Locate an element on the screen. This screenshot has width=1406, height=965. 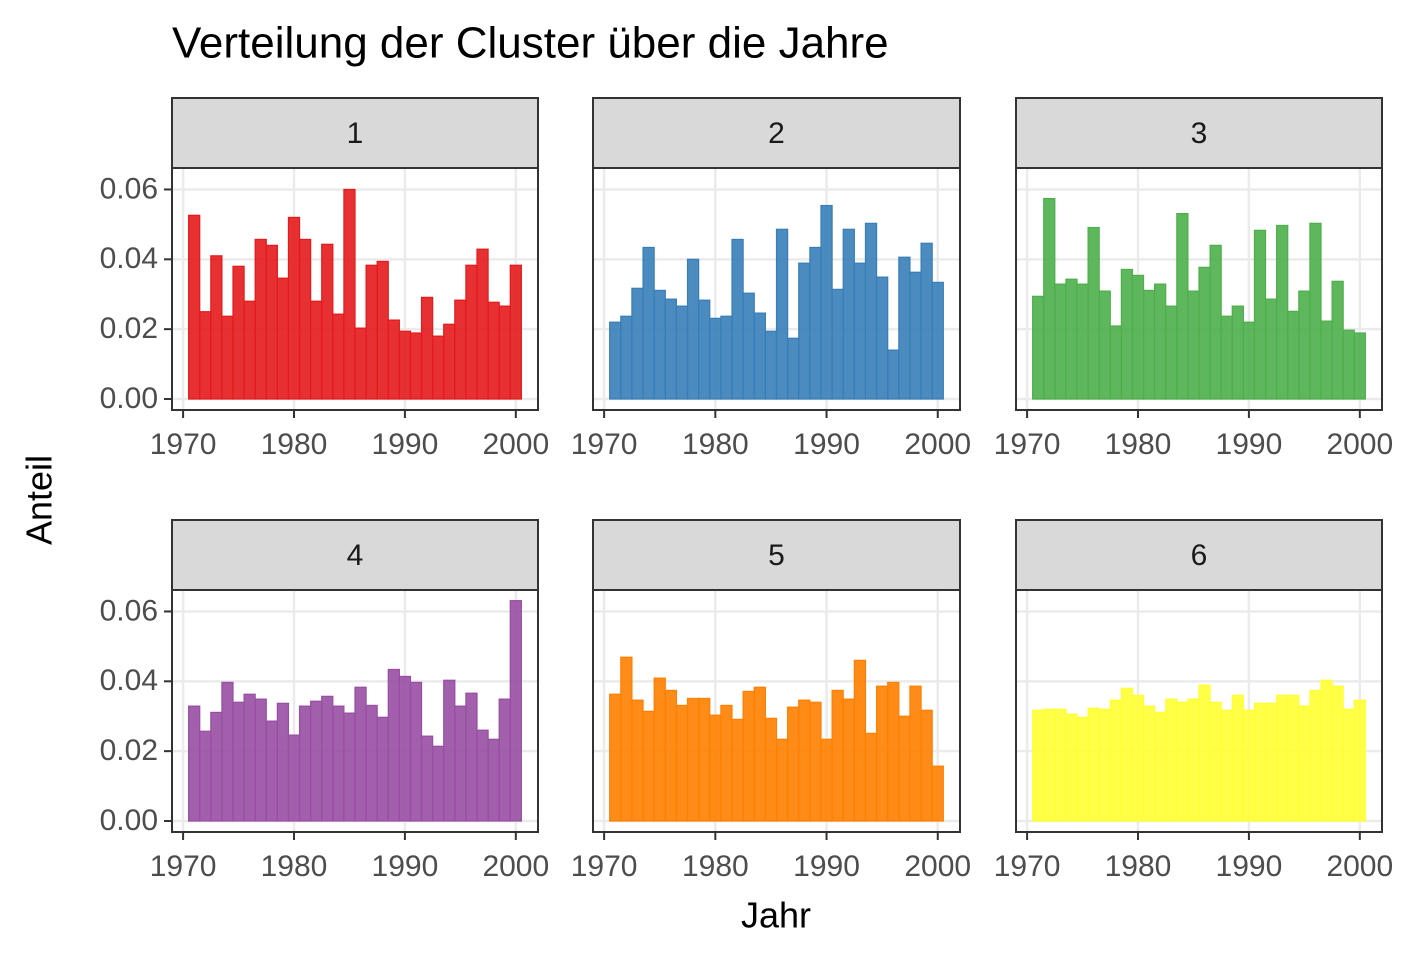
y-tick-label: 0.04 is located at coordinates (129, 258).